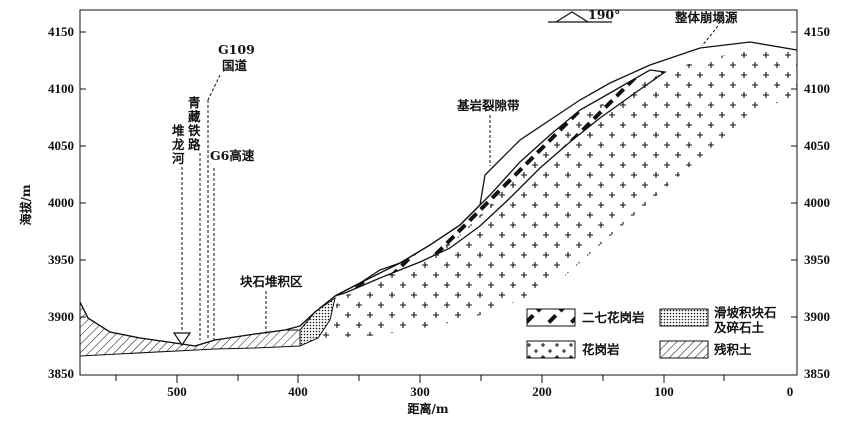 This screenshot has width=850, height=421. Describe the element at coordinates (427, 408) in the screenshot. I see `x-axis-title: 距离/m` at that location.